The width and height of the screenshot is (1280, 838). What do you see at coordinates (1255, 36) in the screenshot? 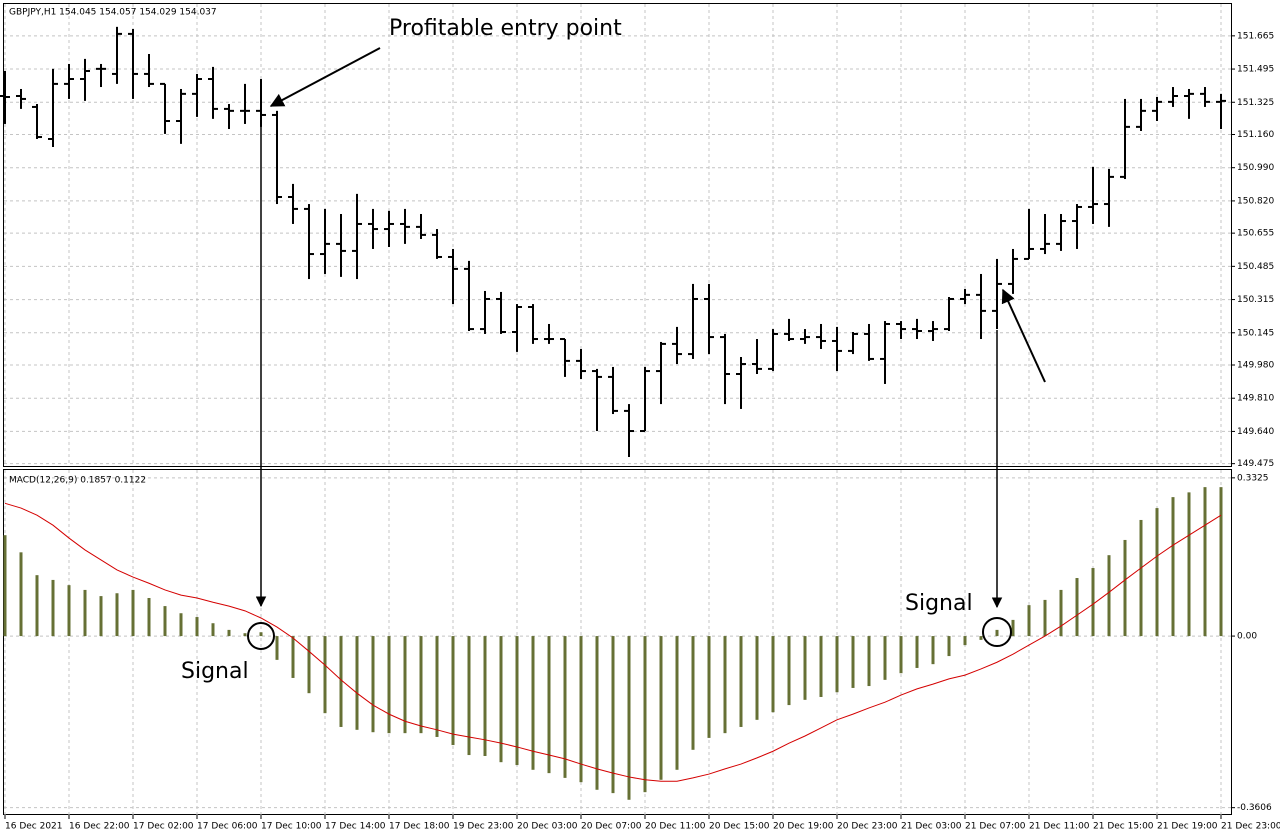
I see `y-tick-label: 151.665` at bounding box center [1255, 36].